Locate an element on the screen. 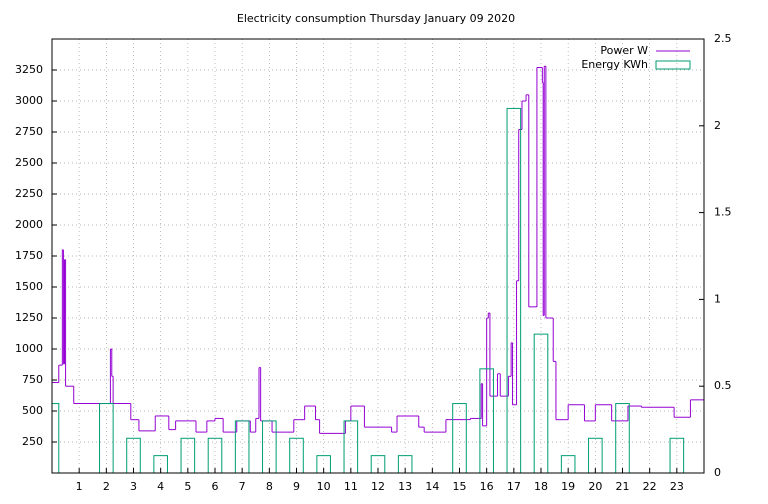 The height and width of the screenshot is (504, 768). x-tick-label: 9 is located at coordinates (296, 486).